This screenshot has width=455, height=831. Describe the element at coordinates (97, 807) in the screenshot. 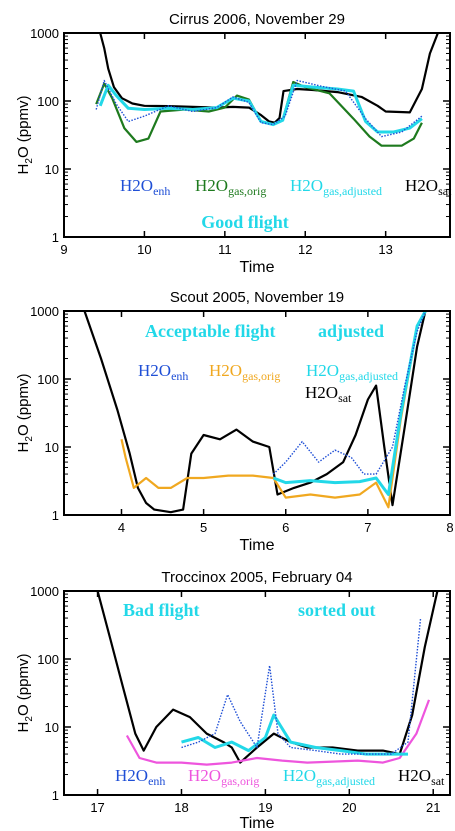

I see `x-tick-label: 17` at that location.